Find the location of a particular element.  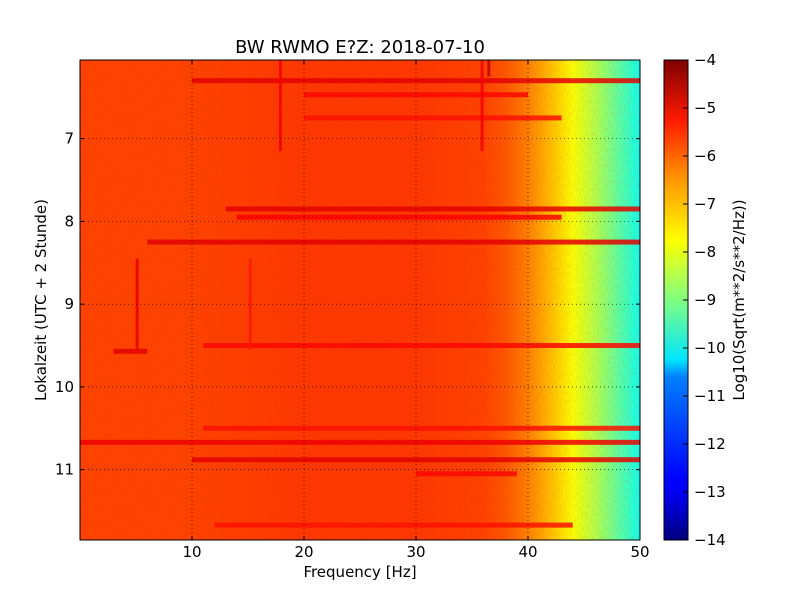

x-tick-label: 40 is located at coordinates (527, 552).